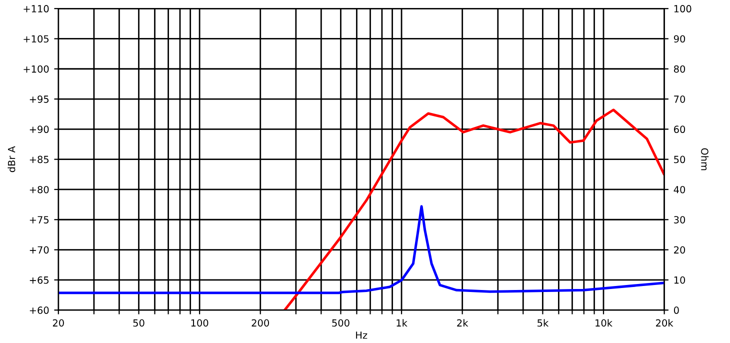 The width and height of the screenshot is (730, 343). I want to click on y2-axis-title: Ohm, so click(705, 159).